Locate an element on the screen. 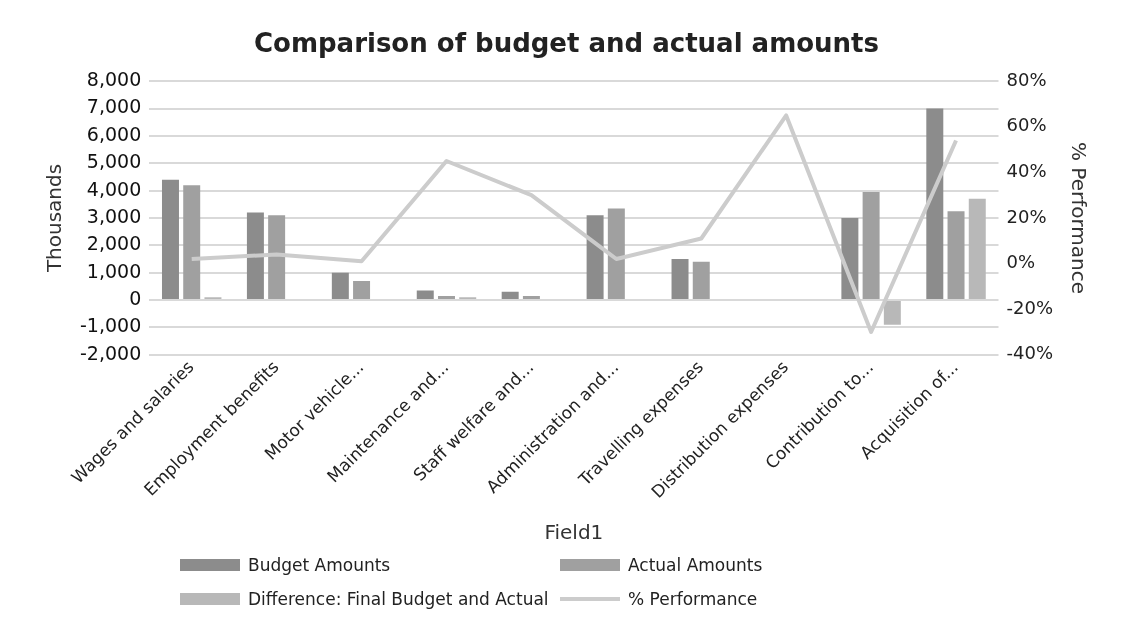 The height and width of the screenshot is (640, 1143). y-tick-label: -2,000 is located at coordinates (111, 352).